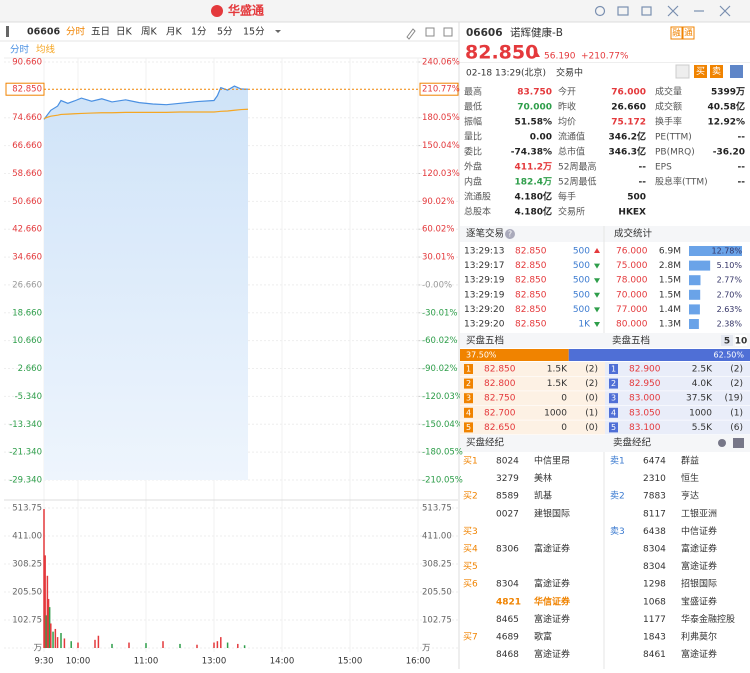  What do you see at coordinates (278, 31) in the screenshot?
I see `dropdown-arrow` at bounding box center [278, 31].